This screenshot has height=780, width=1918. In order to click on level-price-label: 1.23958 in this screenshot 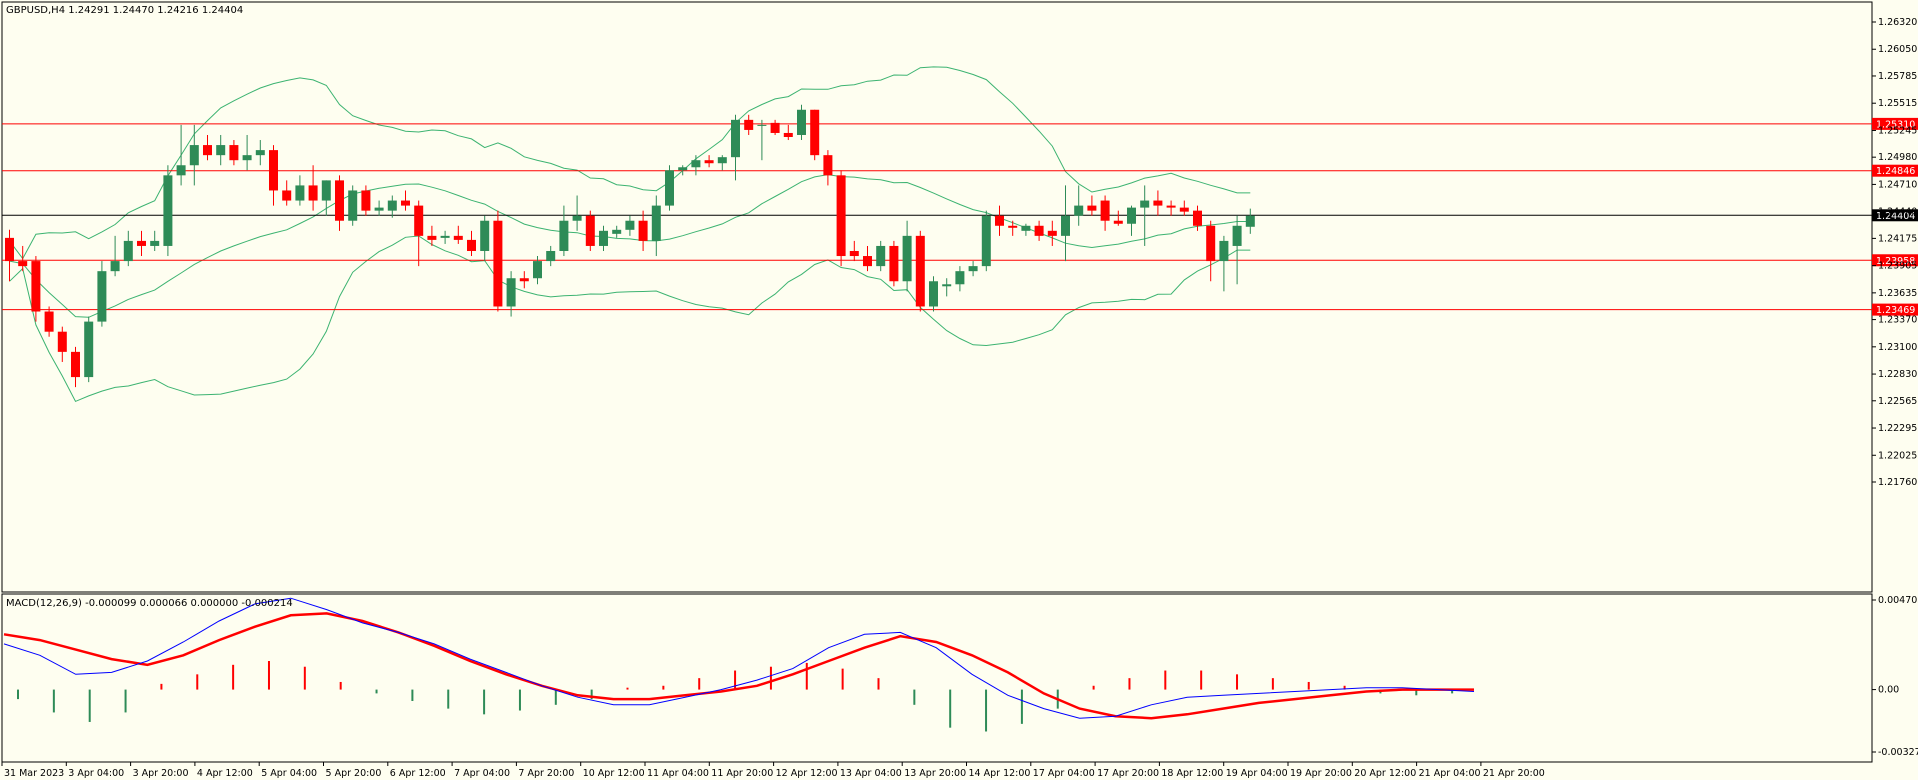, I will do `click(1895, 261)`.